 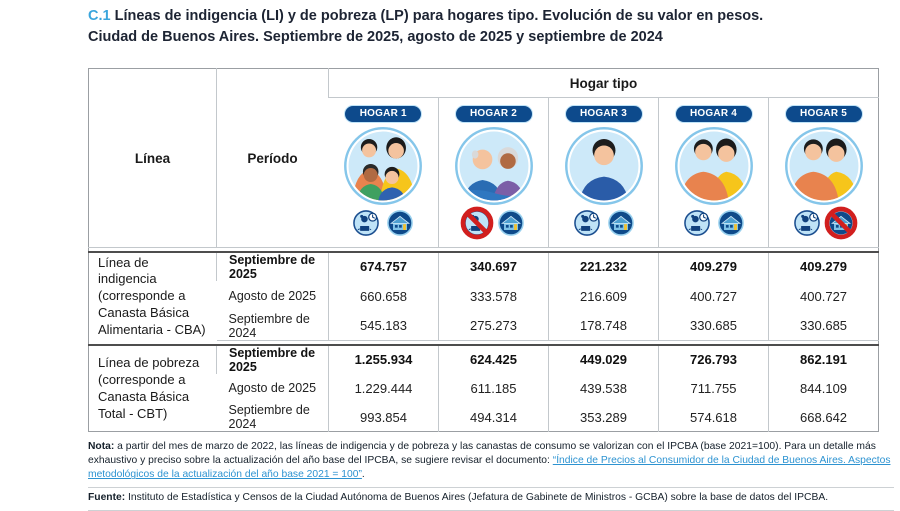 What do you see at coordinates (713, 359) in the screenshot?
I see `value-cell: 726.793` at bounding box center [713, 359].